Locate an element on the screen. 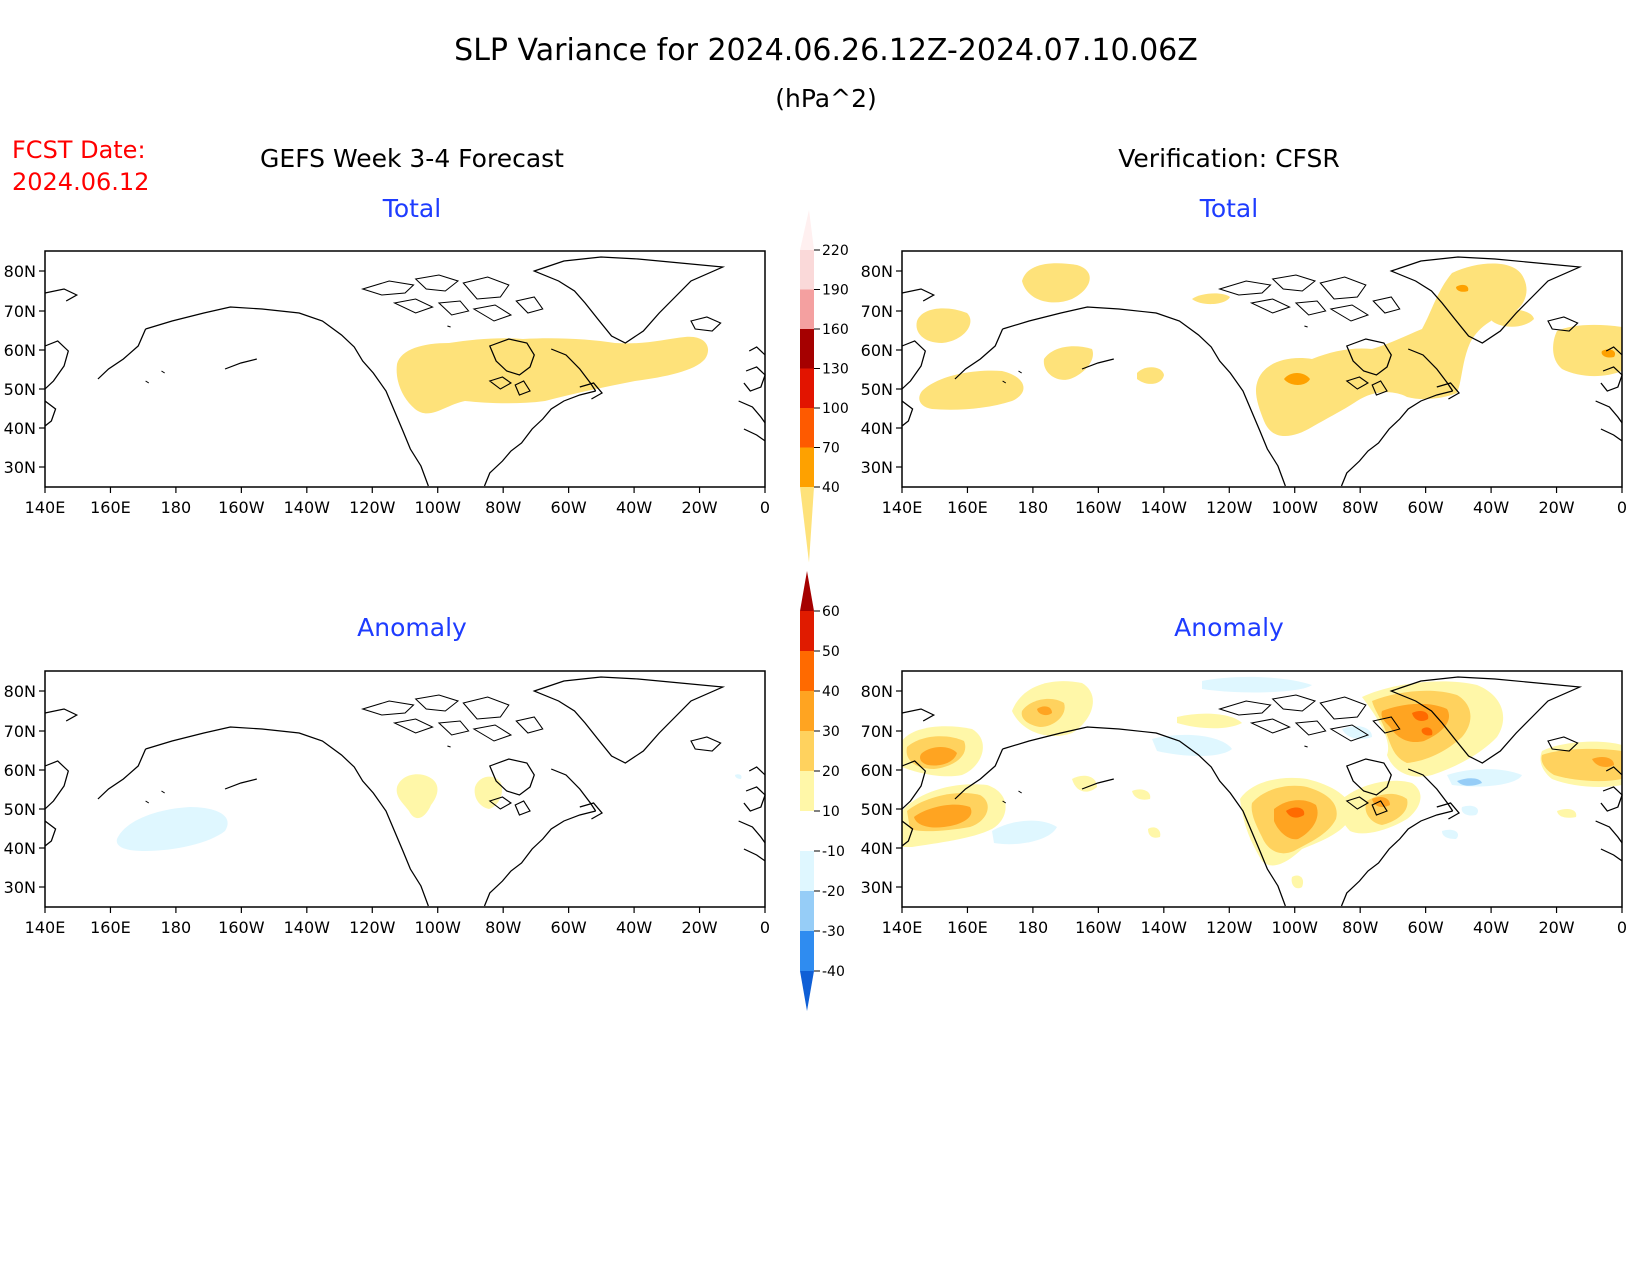 The width and height of the screenshot is (1650, 1275). colorbar-label: -20 is located at coordinates (833, 892).